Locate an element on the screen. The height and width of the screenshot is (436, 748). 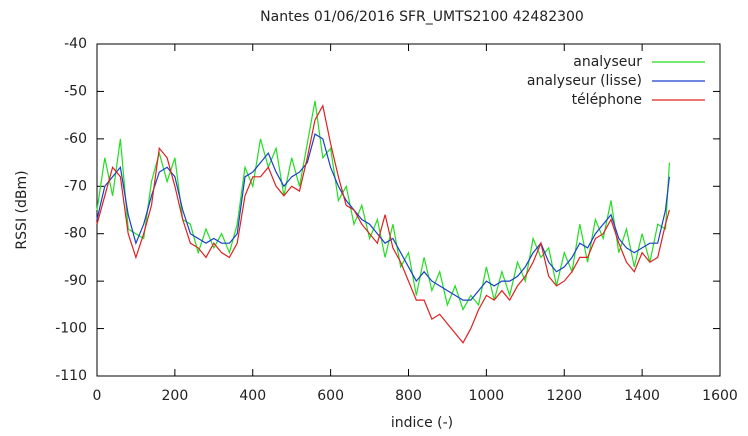
x-axis-label: indice (-) is located at coordinates (422, 423).